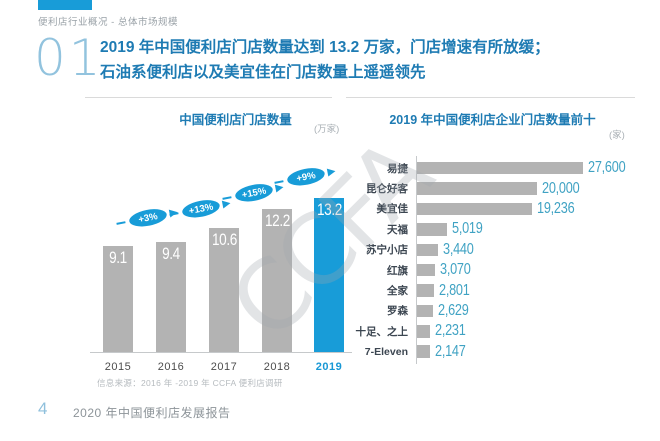 This screenshot has height=441, width=660. What do you see at coordinates (382, 331) in the screenshot?
I see `company-label: 十足、之上` at bounding box center [382, 331].